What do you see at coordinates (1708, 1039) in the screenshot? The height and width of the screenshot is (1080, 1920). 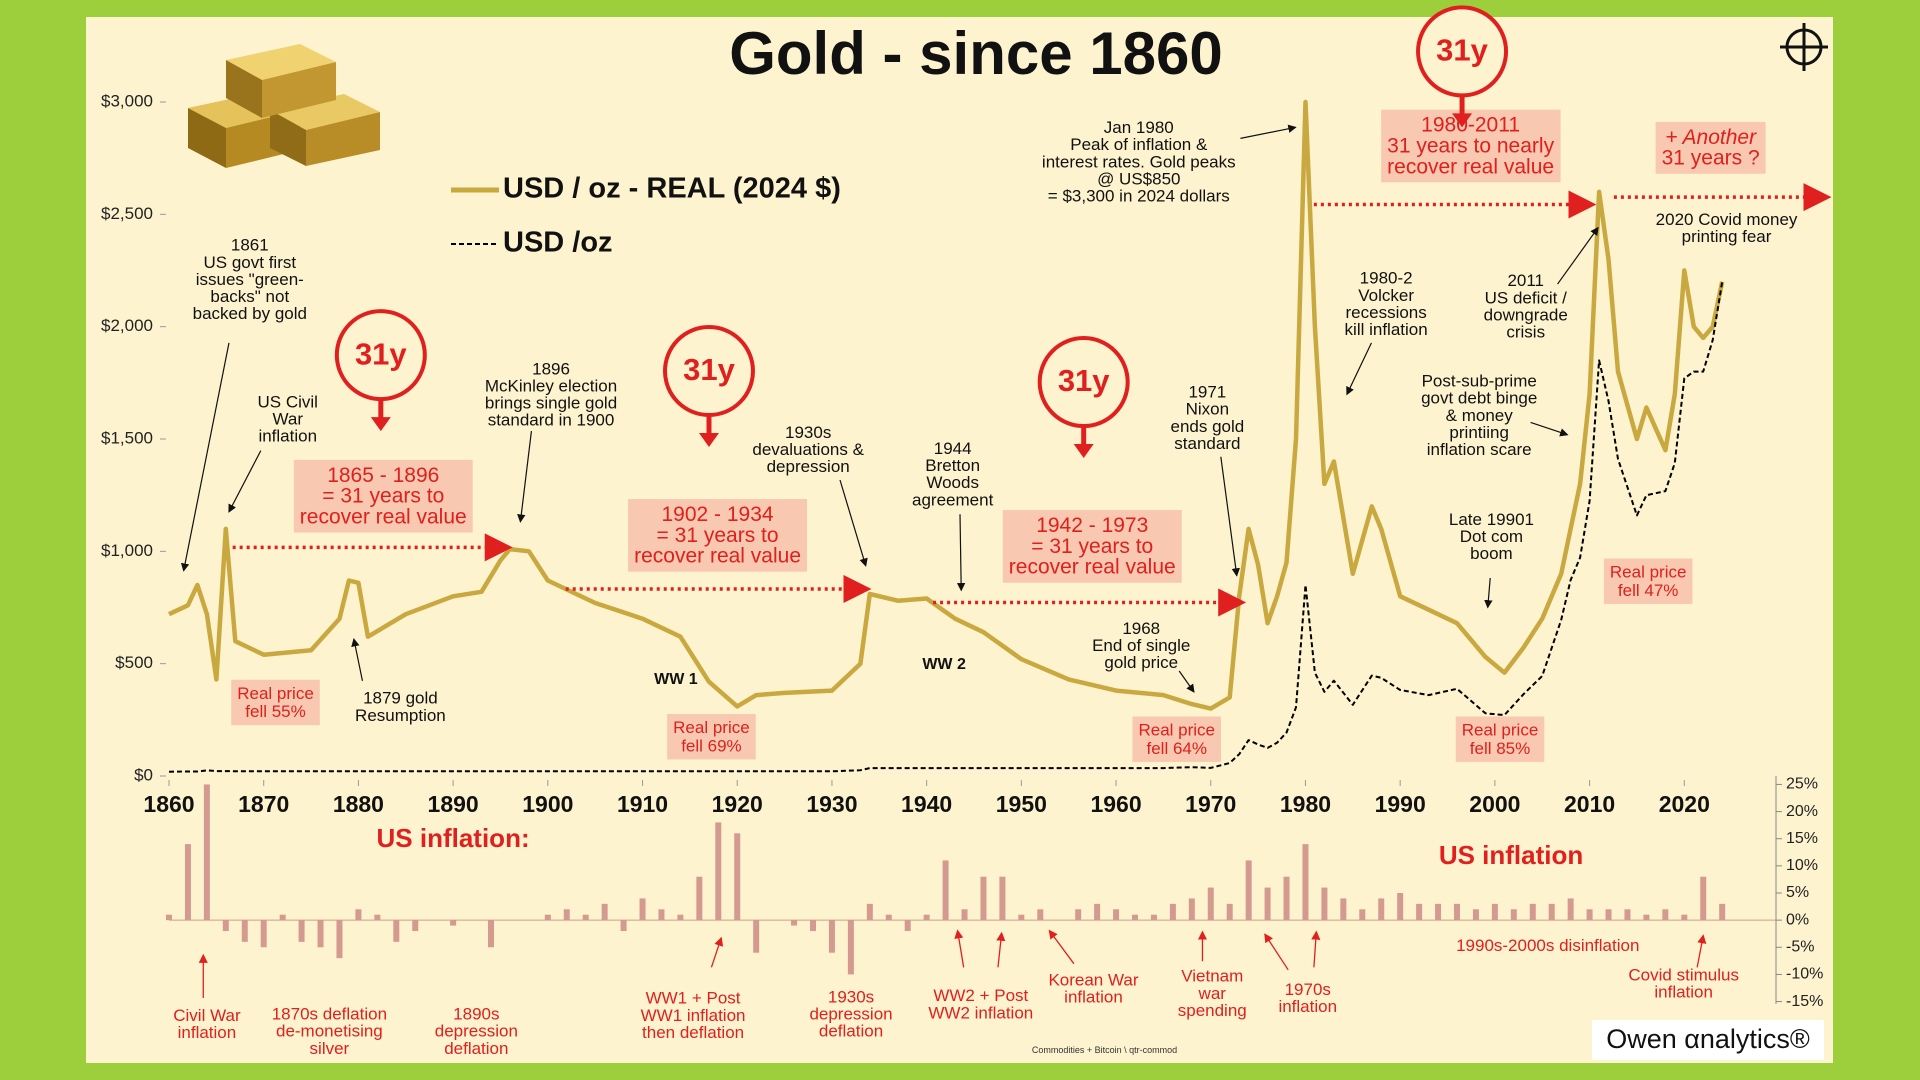 I see `brand: Owen αnalytics®` at bounding box center [1708, 1039].